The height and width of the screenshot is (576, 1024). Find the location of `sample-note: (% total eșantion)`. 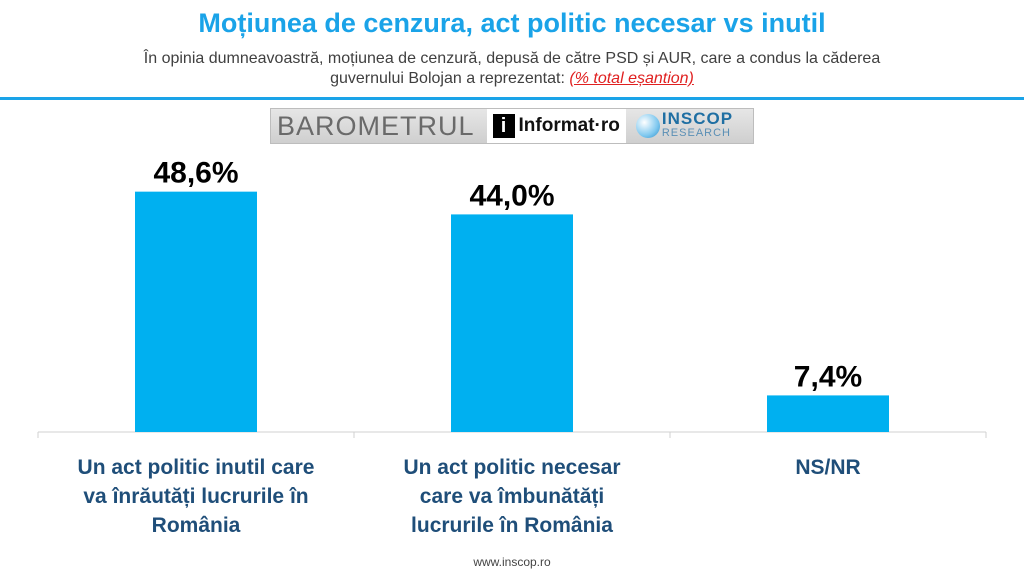

sample-note: (% total eșantion) is located at coordinates (631, 78).